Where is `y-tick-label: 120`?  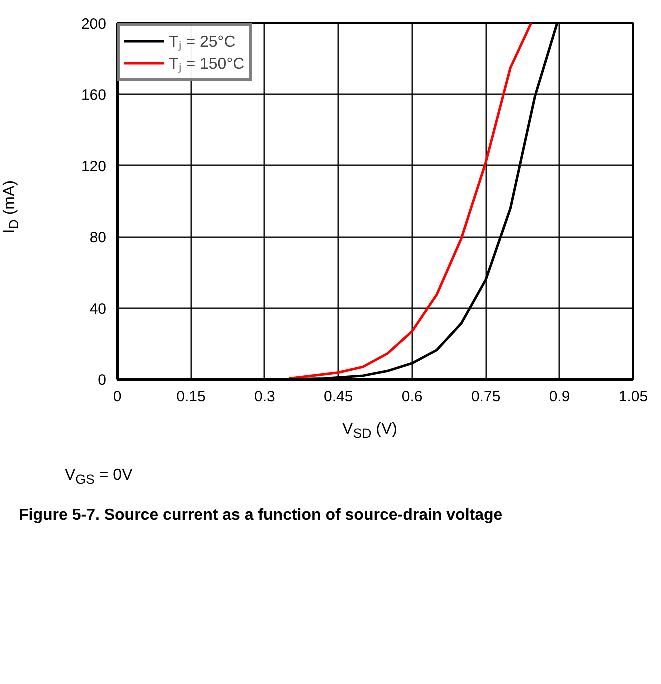
y-tick-label: 120 is located at coordinates (94, 167).